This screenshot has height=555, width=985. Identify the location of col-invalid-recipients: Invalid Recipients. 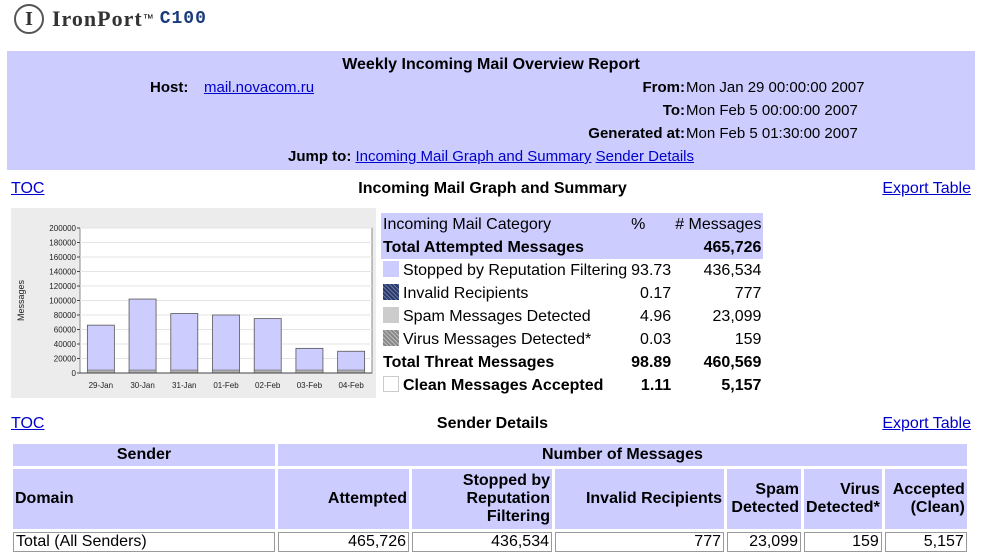
(639, 499).